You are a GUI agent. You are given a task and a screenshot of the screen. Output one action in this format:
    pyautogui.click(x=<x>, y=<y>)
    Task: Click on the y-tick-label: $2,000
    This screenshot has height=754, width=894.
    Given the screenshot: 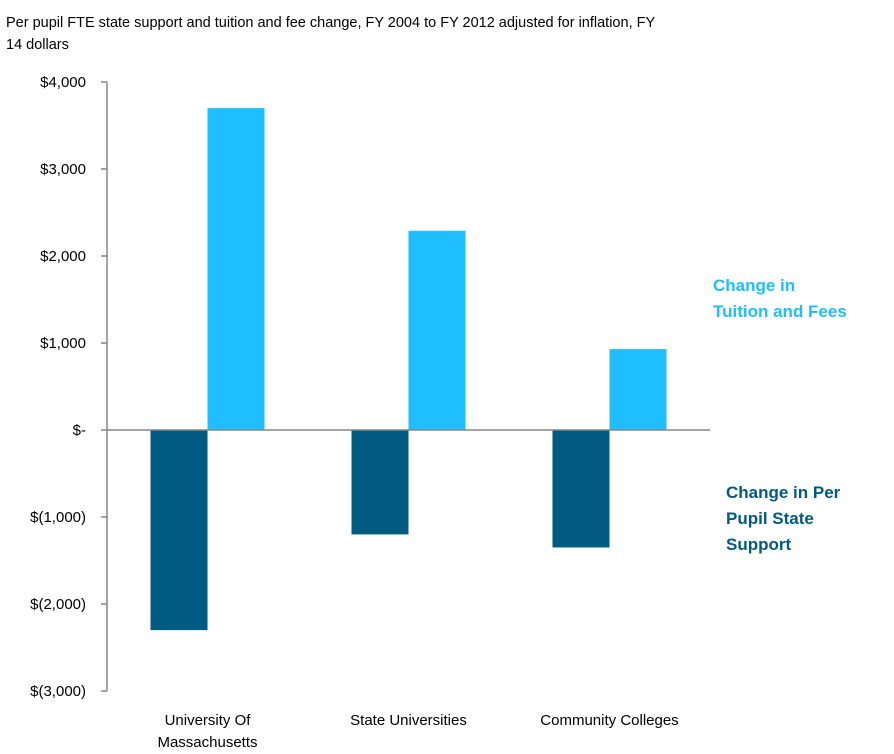 What is the action you would take?
    pyautogui.click(x=63, y=256)
    